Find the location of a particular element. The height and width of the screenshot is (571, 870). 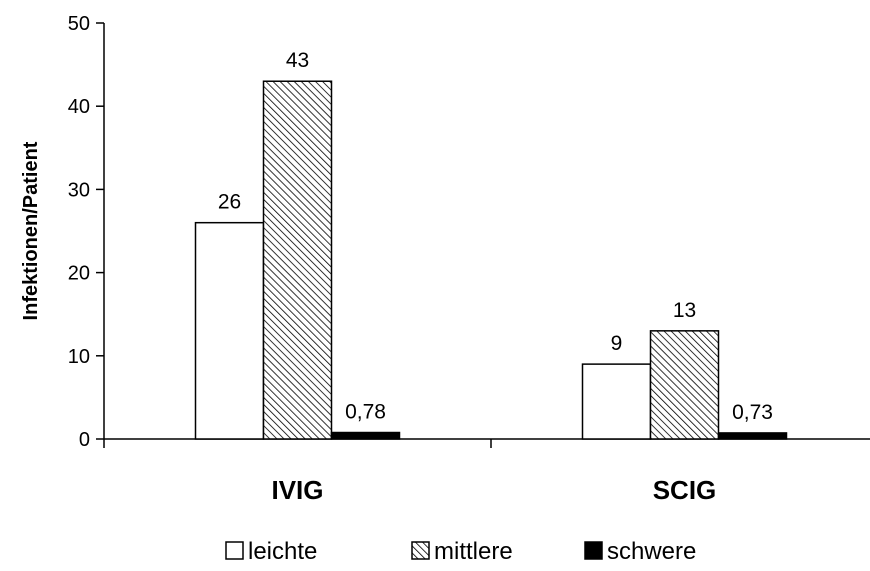

data-label: 26 is located at coordinates (229, 202).